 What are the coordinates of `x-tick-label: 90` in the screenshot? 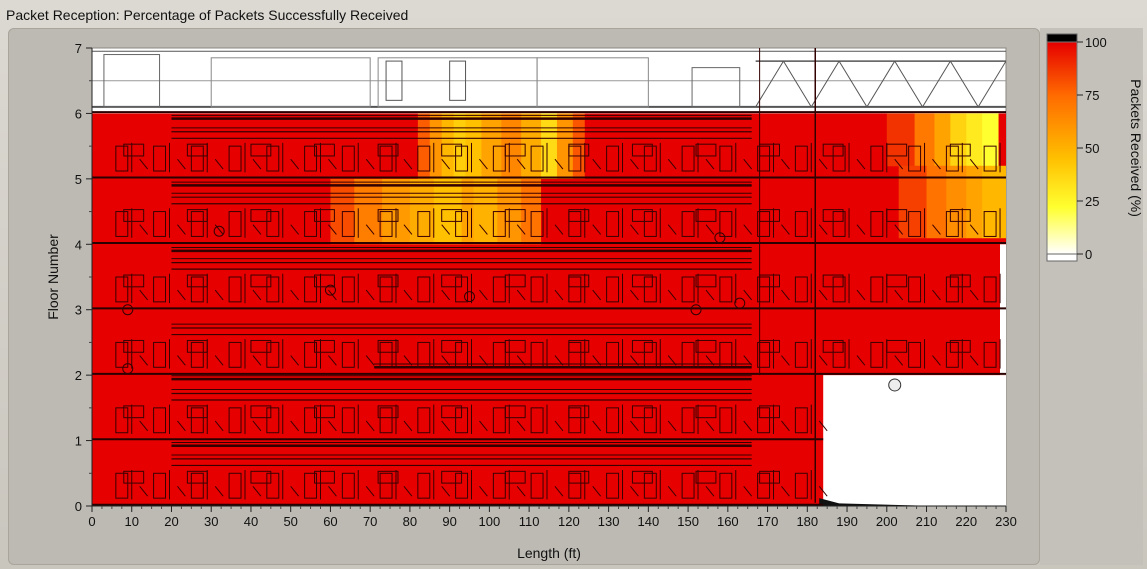 It's located at (449, 521).